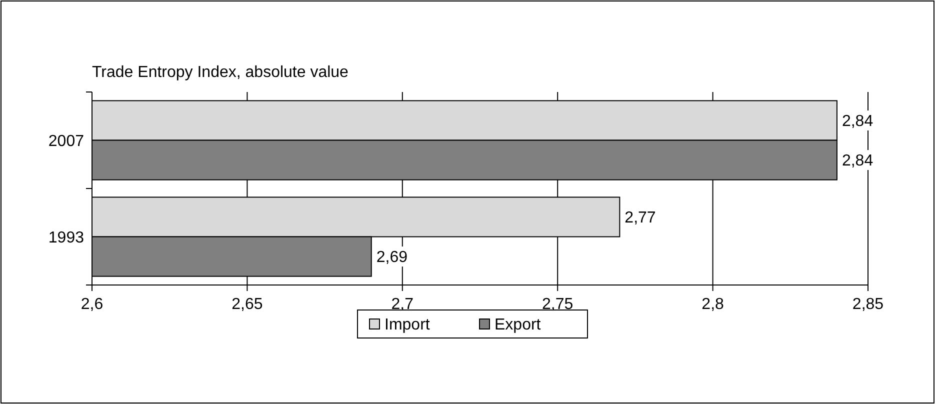 The height and width of the screenshot is (404, 945). What do you see at coordinates (92, 304) in the screenshot?
I see `x-tick-label: 2,6` at bounding box center [92, 304].